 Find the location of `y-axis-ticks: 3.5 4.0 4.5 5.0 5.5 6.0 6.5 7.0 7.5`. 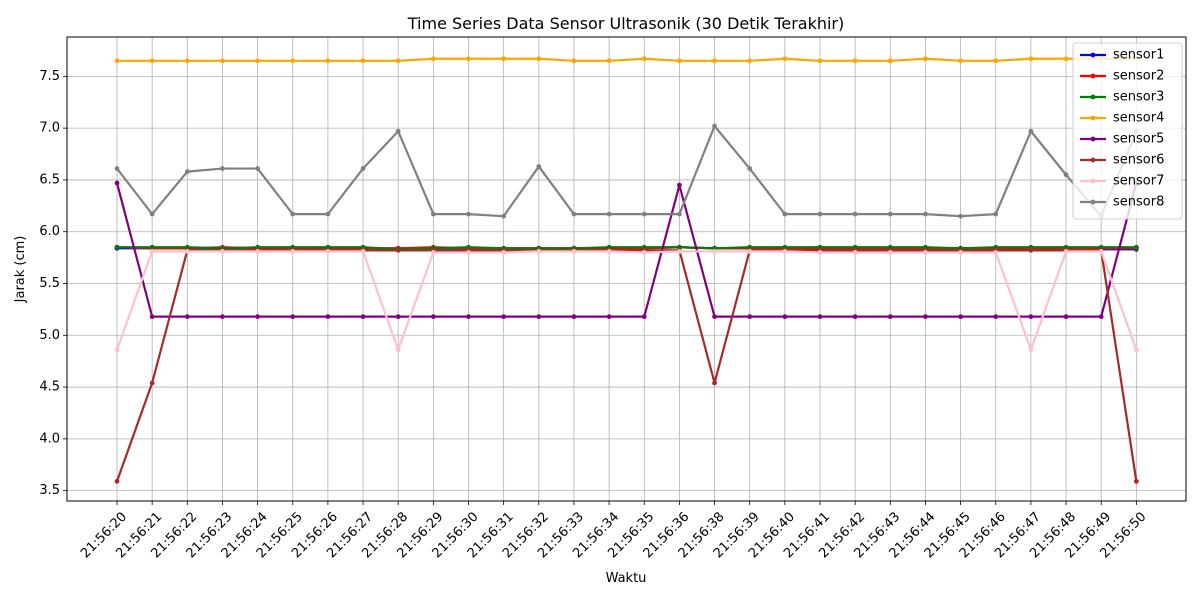

y-axis-ticks: 3.5 4.0 4.5 5.0 5.5 6.0 6.5 7.0 7.5 is located at coordinates (53, 283).